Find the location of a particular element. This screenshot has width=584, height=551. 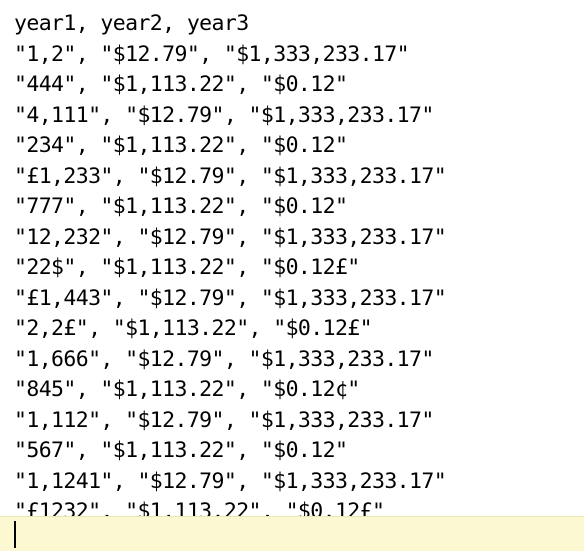

editor-line-17: "£1232", "$1,113.22", "$0.12£" is located at coordinates (199, 511).